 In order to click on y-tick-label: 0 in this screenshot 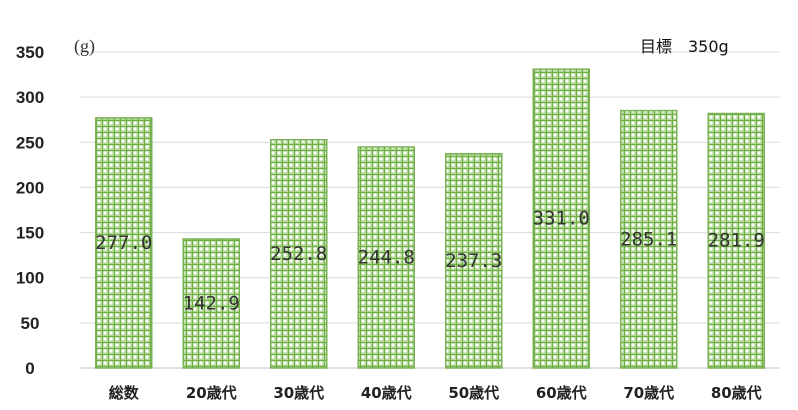, I will do `click(29, 368)`.